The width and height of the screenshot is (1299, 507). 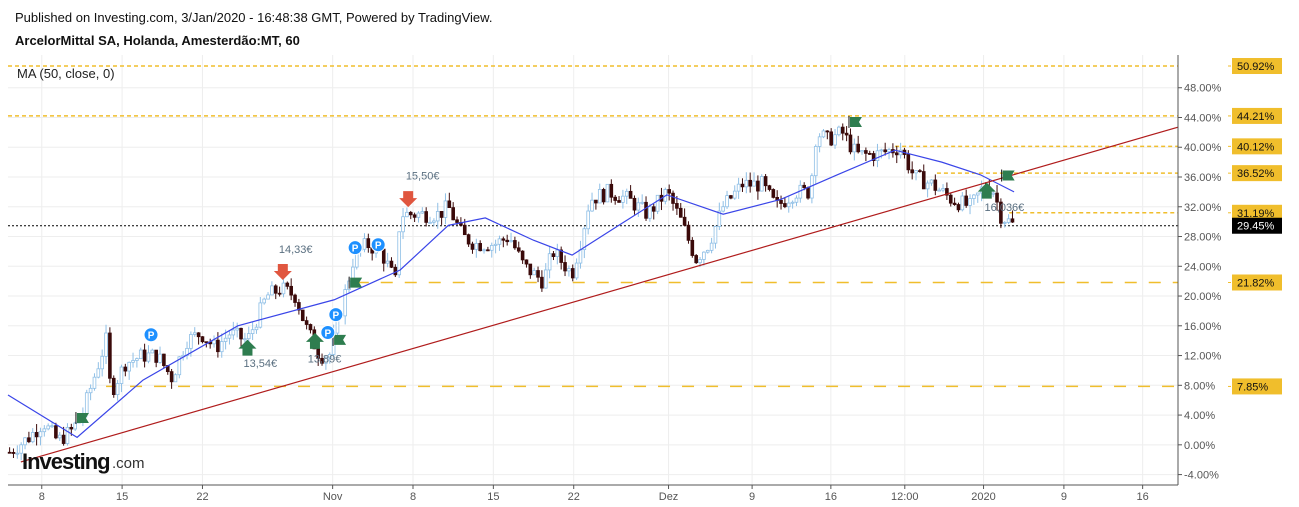 What do you see at coordinates (1203, 297) in the screenshot?
I see `y-tick-label: 20.00%` at bounding box center [1203, 297].